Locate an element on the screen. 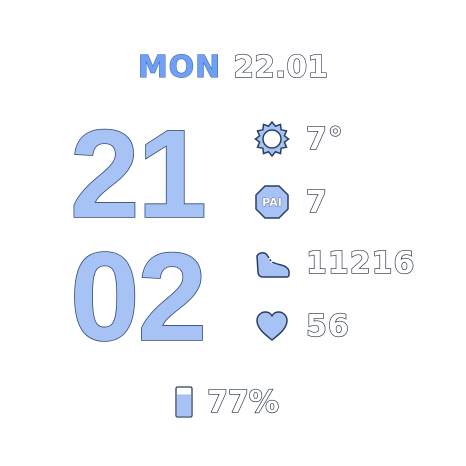 Image resolution: width=466 pixels, height=466 pixels. heart-rate-value: 56 is located at coordinates (327, 326).